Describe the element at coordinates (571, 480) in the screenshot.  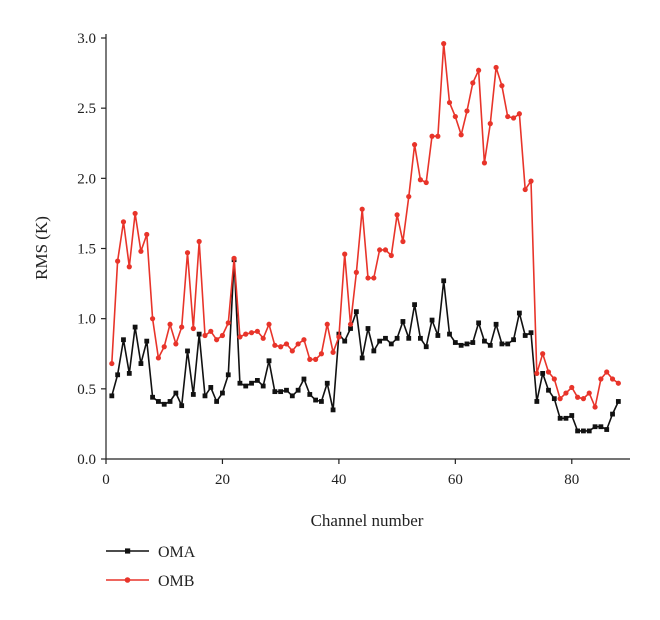
I see `x-tick-label: 80` at that location.